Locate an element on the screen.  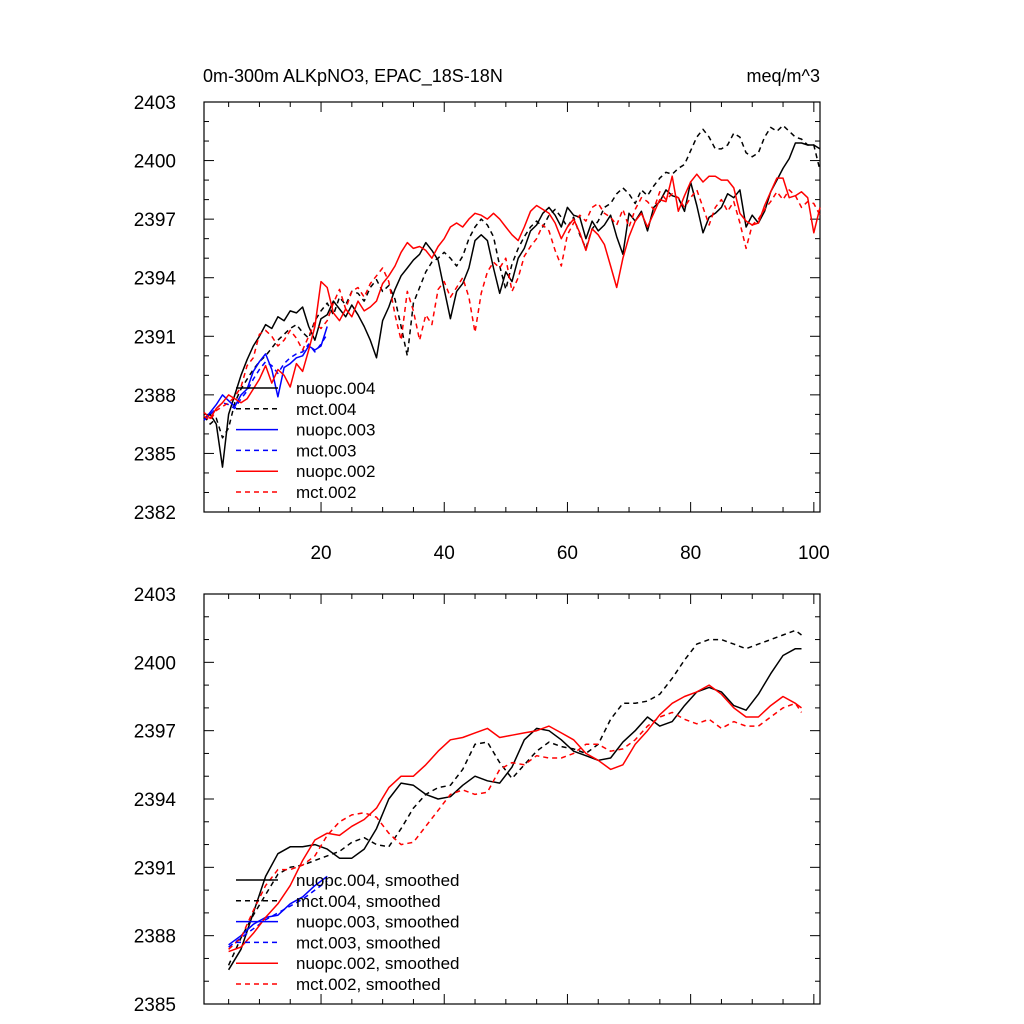
top-legend-label: mct.002 is located at coordinates (326, 492).